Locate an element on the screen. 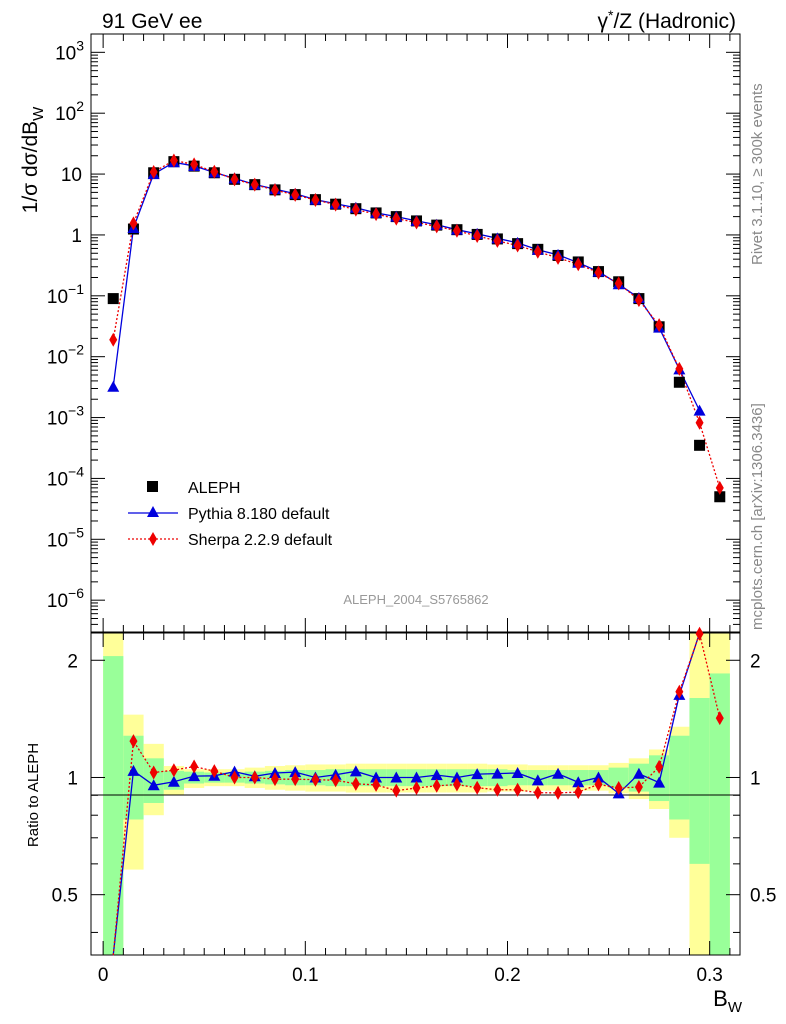  main-y-tick-label: 10² is located at coordinates (69, 111).